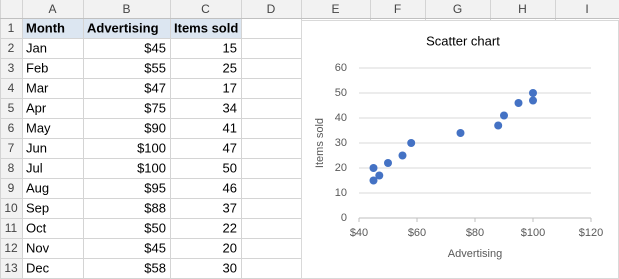  I want to click on y-tick-label: 30, so click(341, 143).